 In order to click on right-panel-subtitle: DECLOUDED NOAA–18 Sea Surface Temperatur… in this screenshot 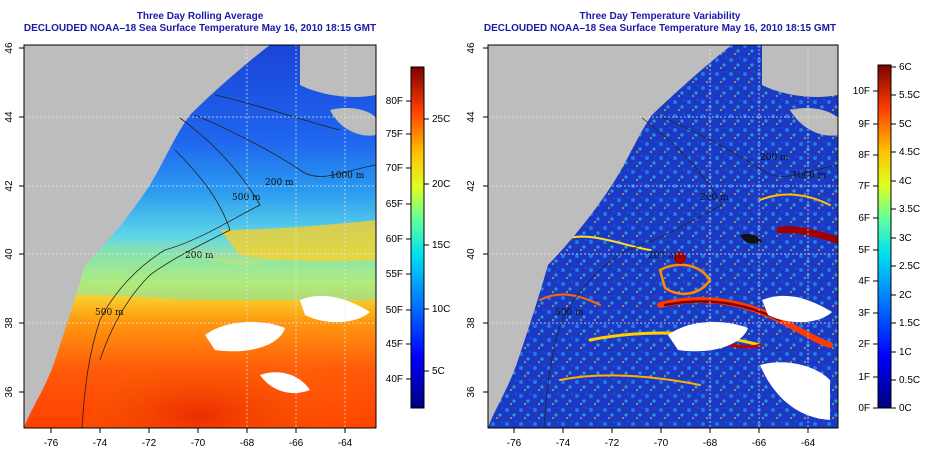, I will do `click(660, 28)`.